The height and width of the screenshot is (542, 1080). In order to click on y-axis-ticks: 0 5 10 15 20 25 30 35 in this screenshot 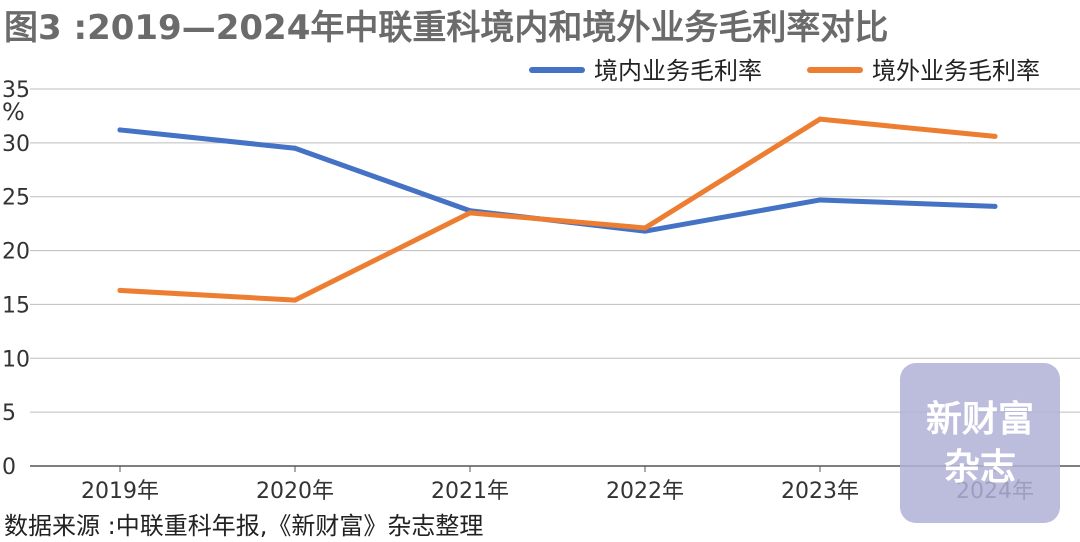, I will do `click(16, 279)`.